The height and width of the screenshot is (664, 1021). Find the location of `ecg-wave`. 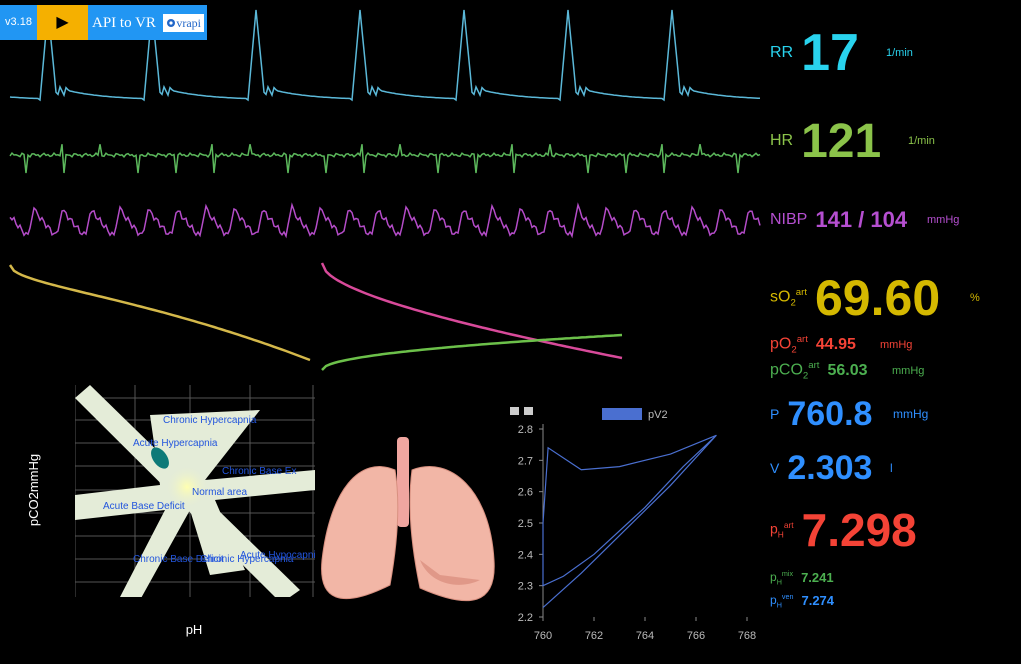

ecg-wave is located at coordinates (385, 159).